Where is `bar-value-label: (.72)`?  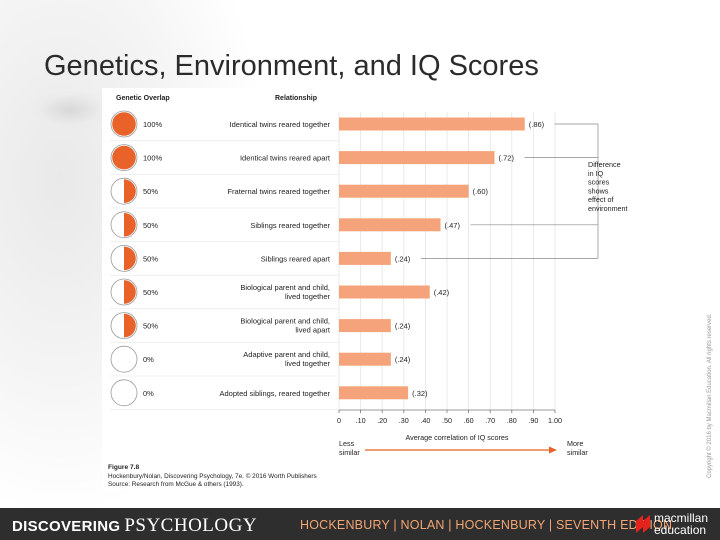
bar-value-label: (.72) is located at coordinates (507, 158).